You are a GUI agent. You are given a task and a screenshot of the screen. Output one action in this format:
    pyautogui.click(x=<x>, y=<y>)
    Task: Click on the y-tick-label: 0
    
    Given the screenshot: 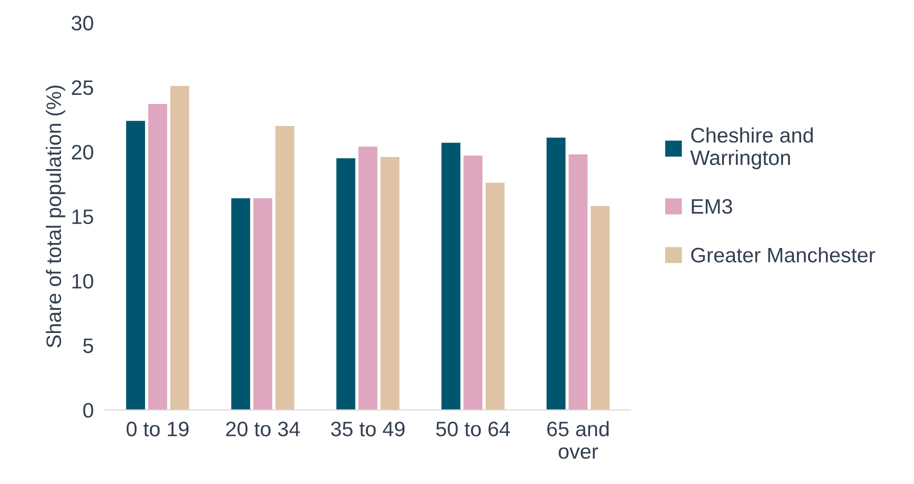 What is the action you would take?
    pyautogui.click(x=88, y=410)
    